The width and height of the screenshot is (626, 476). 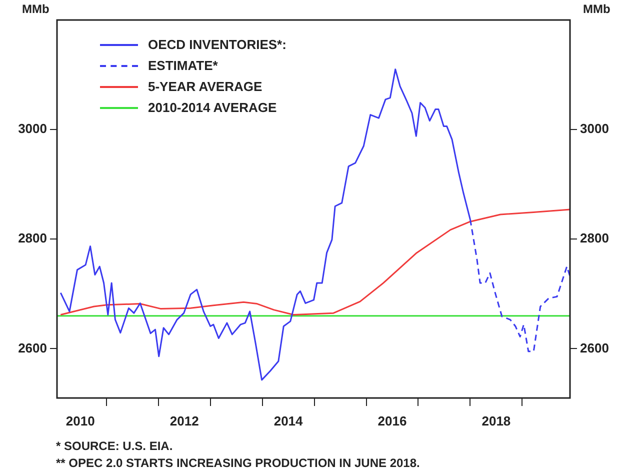 What do you see at coordinates (32, 238) in the screenshot?
I see `y-tick-label: 2800` at bounding box center [32, 238].